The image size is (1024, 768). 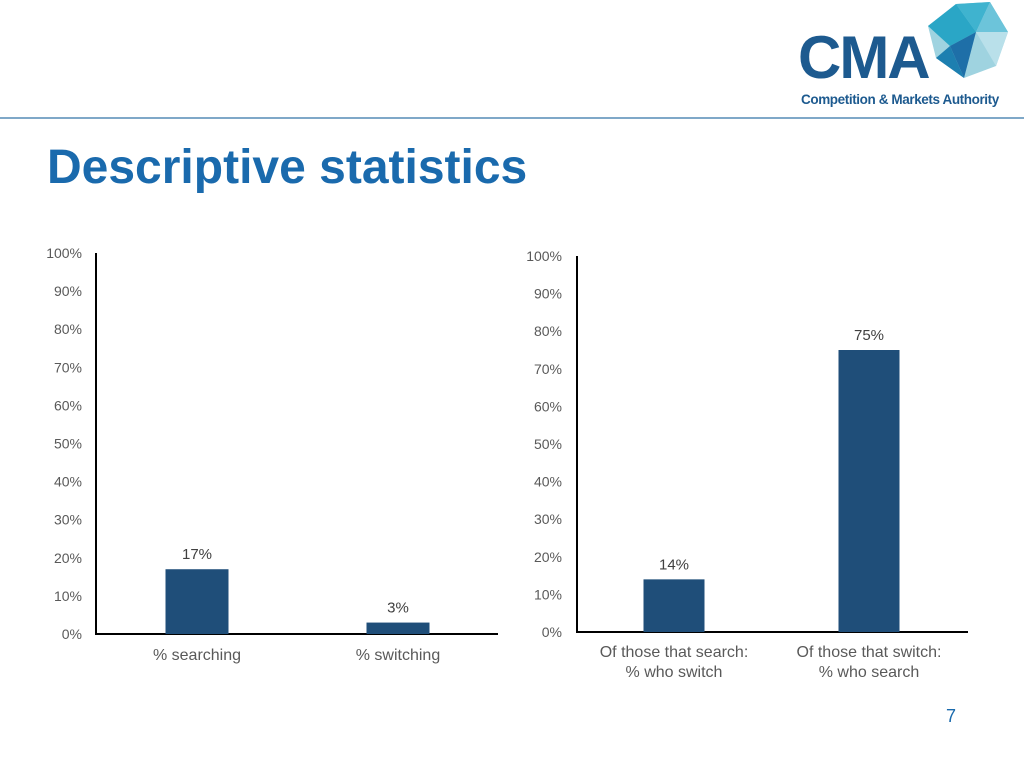 What do you see at coordinates (869, 335) in the screenshot?
I see `data-label: 75%` at bounding box center [869, 335].